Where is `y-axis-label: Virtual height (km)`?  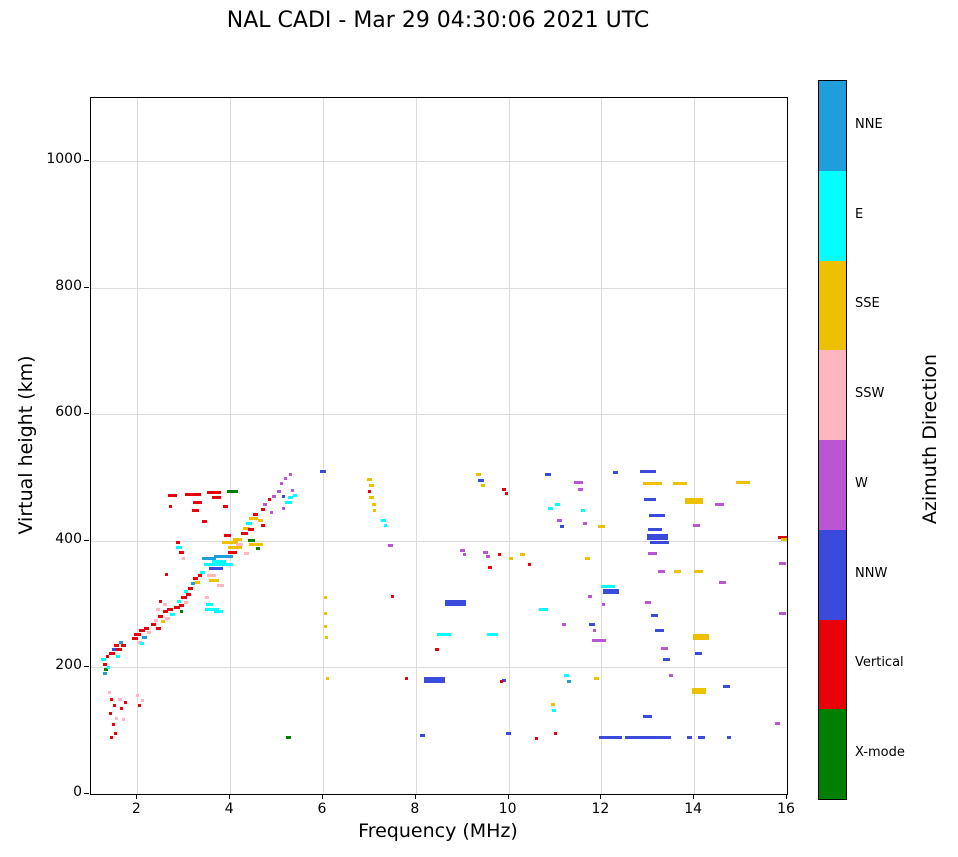 y-axis-label: Virtual height (km) is located at coordinates (26, 445).